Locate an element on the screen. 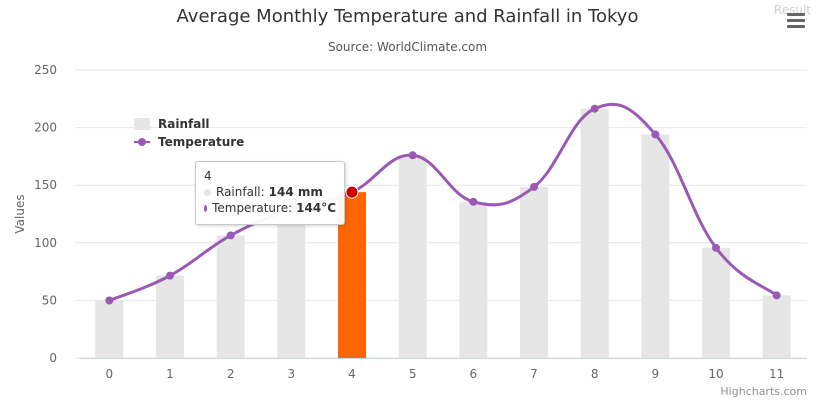  x-tick-label: 1 is located at coordinates (170, 374).